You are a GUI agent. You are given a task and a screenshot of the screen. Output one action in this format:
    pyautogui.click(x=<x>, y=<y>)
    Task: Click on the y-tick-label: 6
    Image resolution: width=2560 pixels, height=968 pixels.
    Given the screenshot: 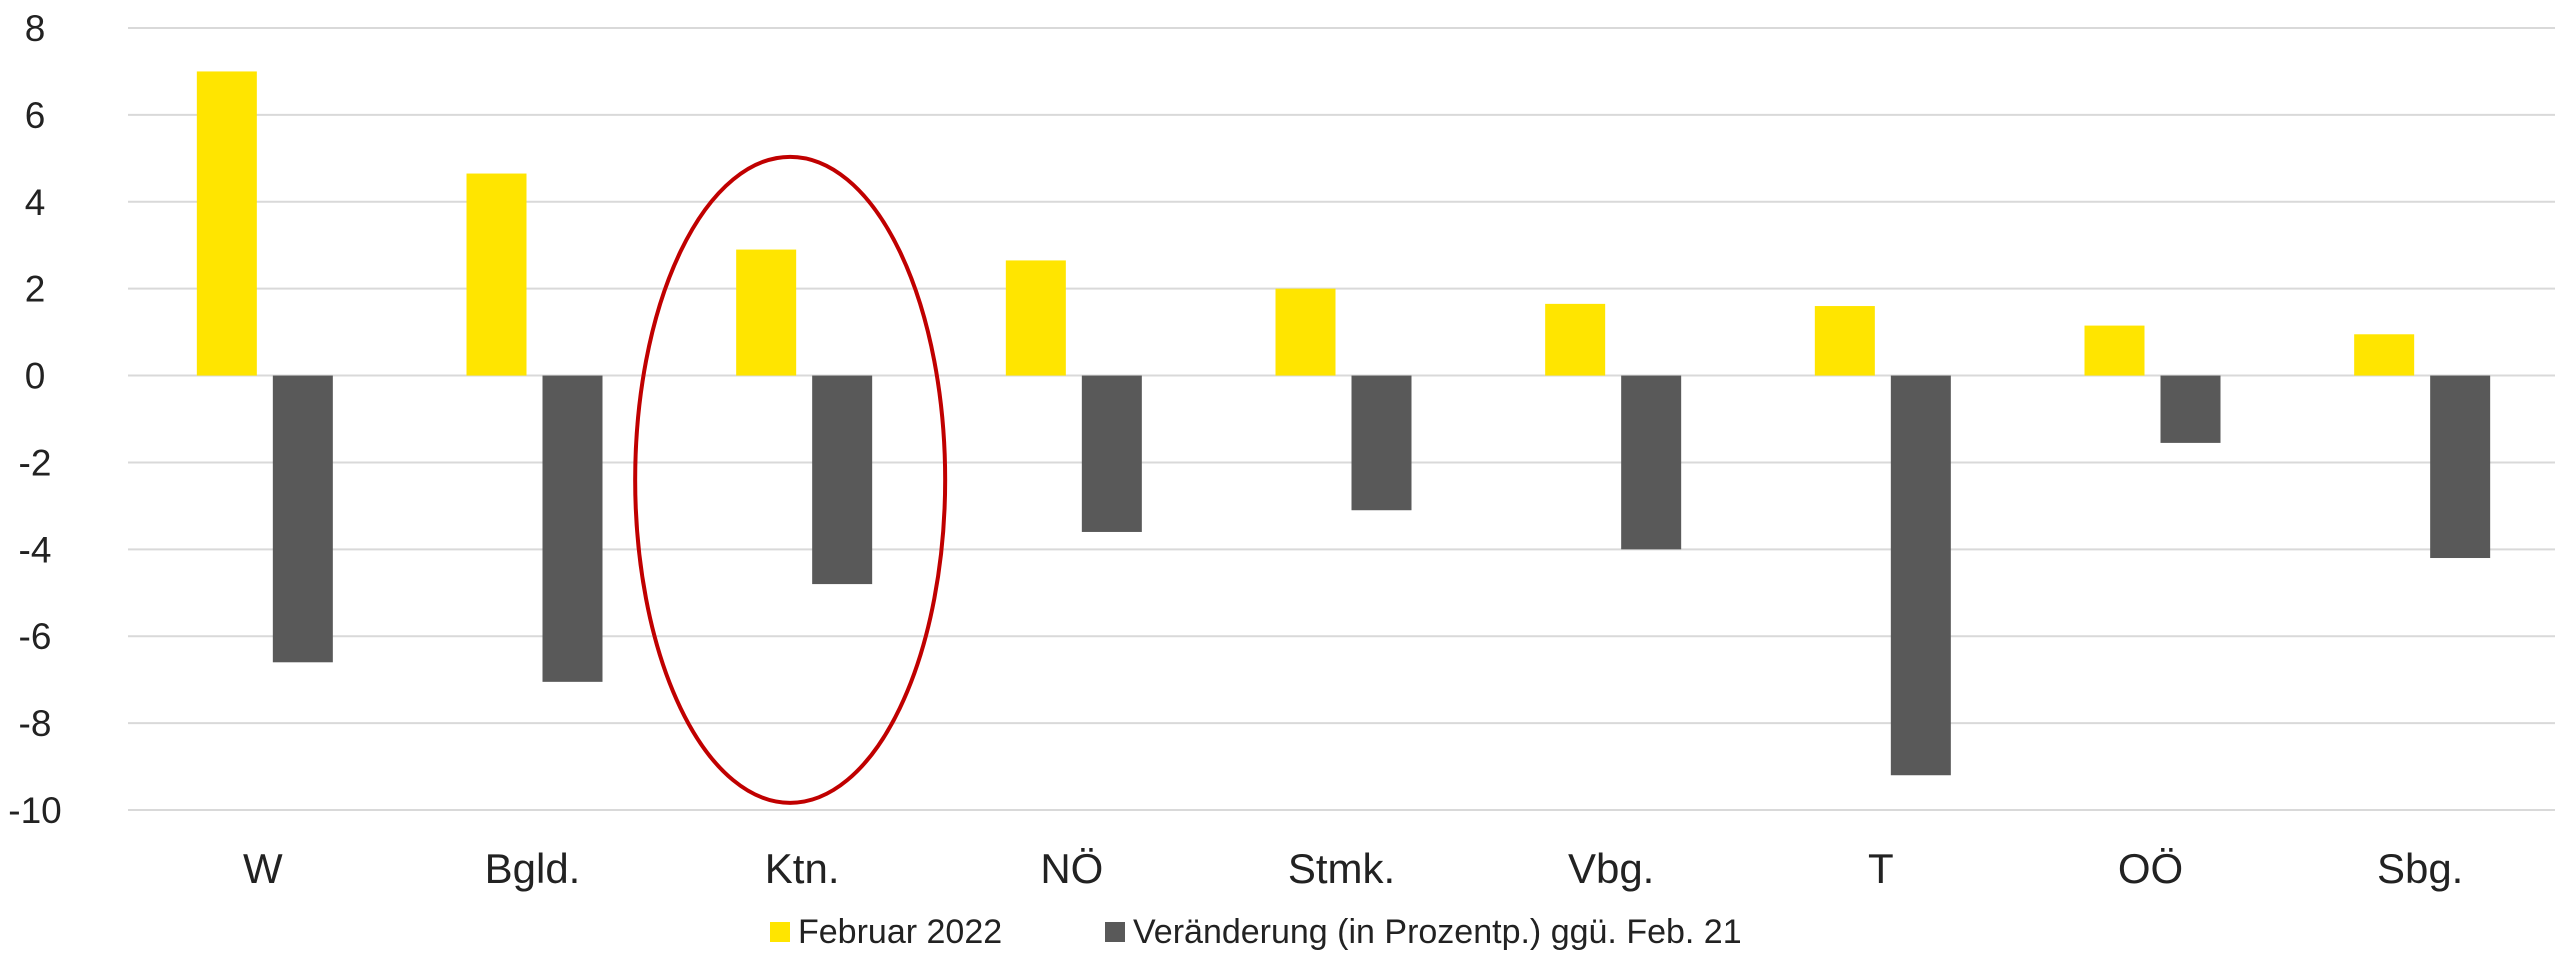 What is the action you would take?
    pyautogui.click(x=35, y=115)
    